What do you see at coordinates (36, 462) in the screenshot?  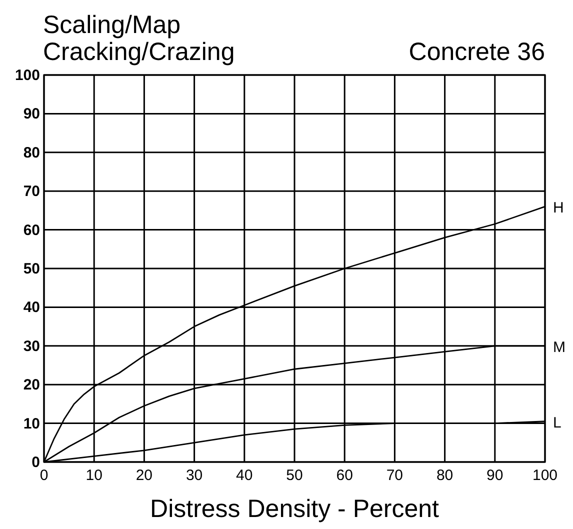 I see `y-tick-label: 0` at bounding box center [36, 462].